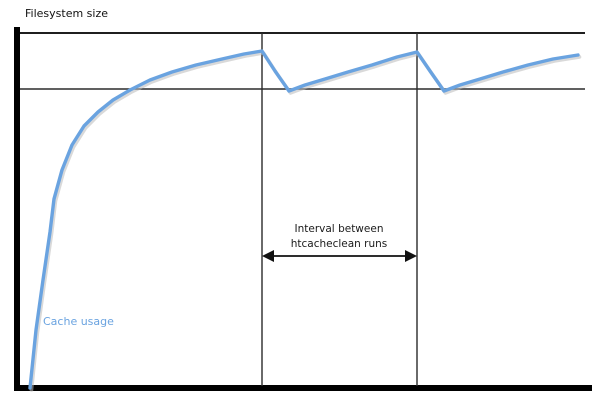  What do you see at coordinates (303, 388) in the screenshot?
I see `x-axis` at bounding box center [303, 388].